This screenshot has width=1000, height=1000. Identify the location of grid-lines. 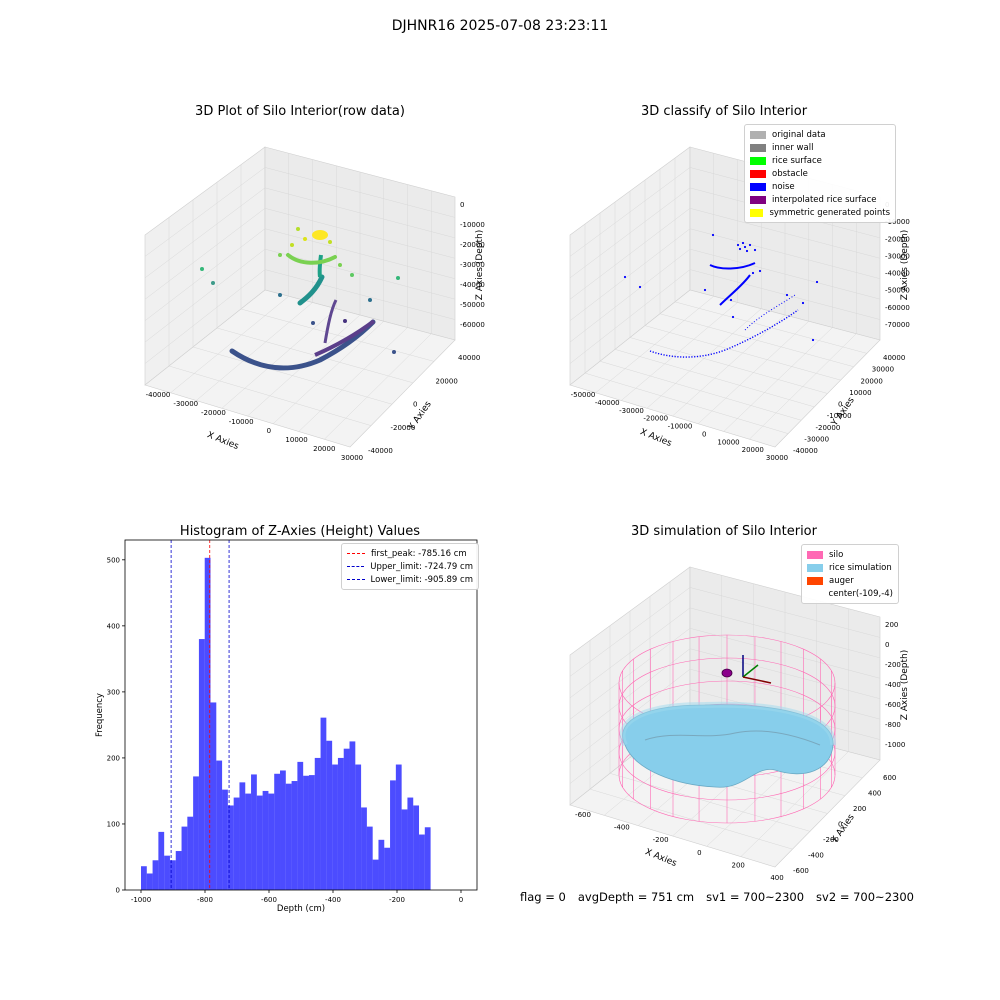
(725, 296).